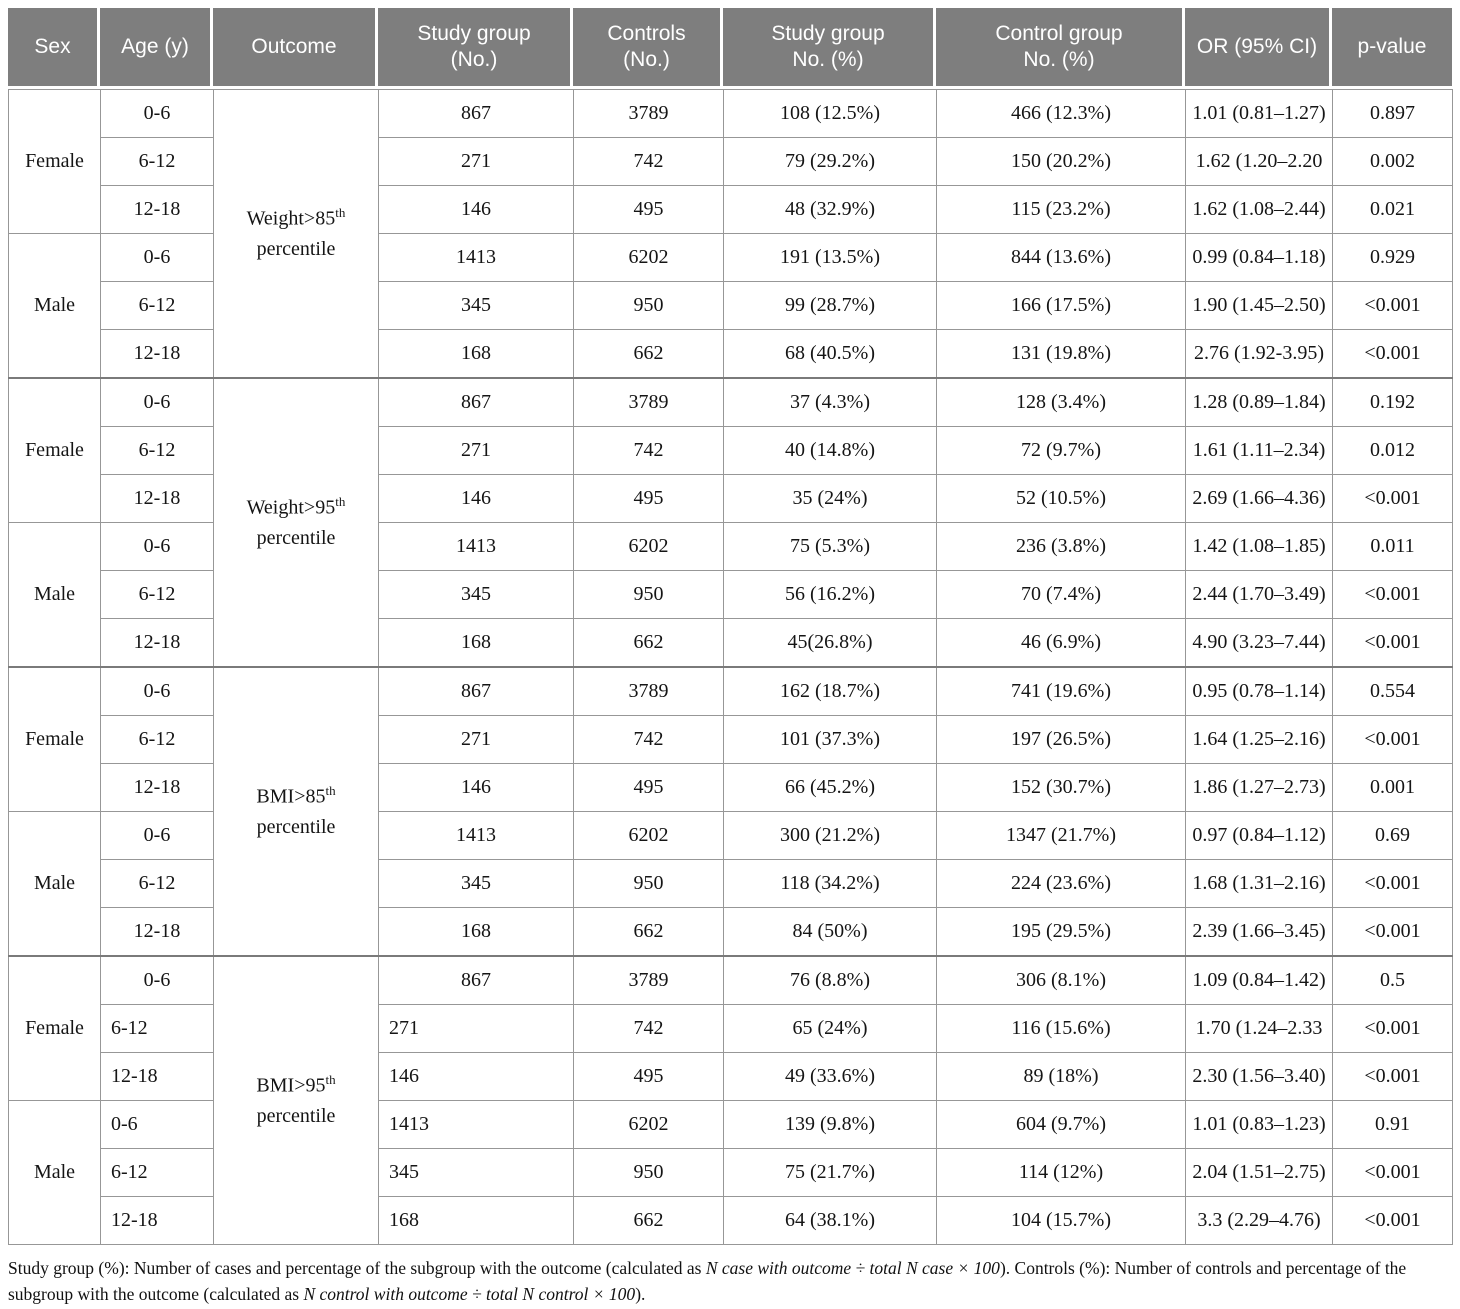  What do you see at coordinates (648, 450) in the screenshot?
I see `controls-count-cell: 742` at bounding box center [648, 450].